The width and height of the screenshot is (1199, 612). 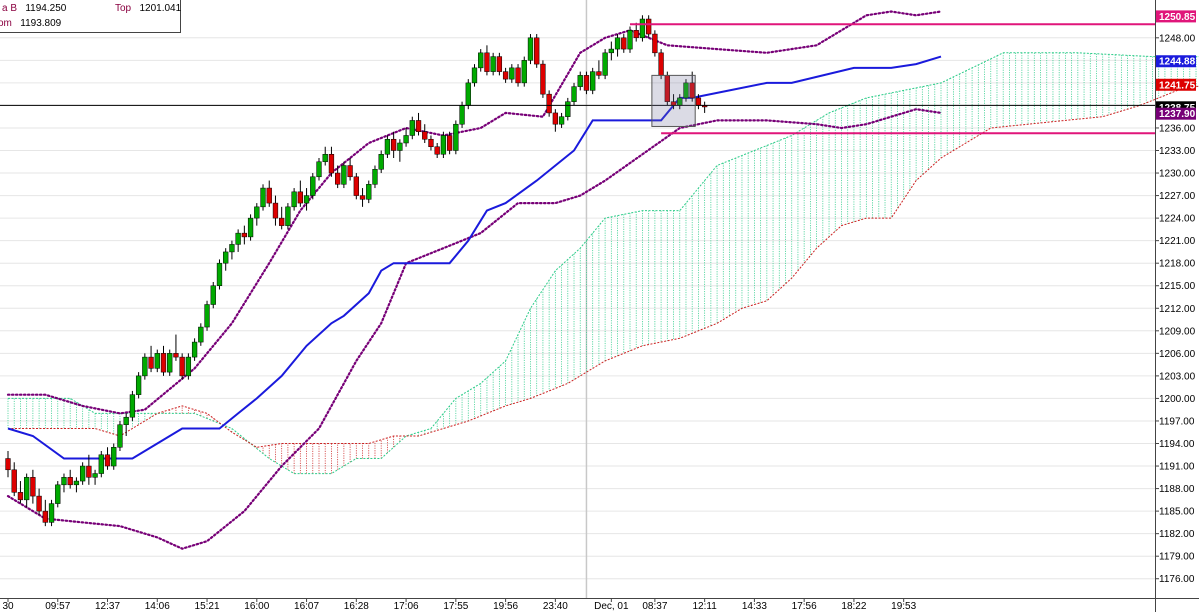 I want to click on time-tick-label: 19:53, so click(x=903, y=606).